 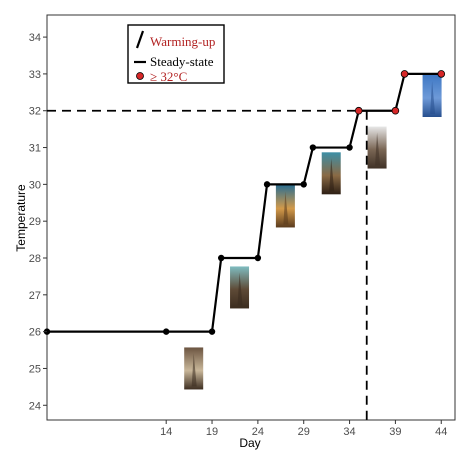 I want to click on y-tick-label: 29, so click(x=35, y=222).